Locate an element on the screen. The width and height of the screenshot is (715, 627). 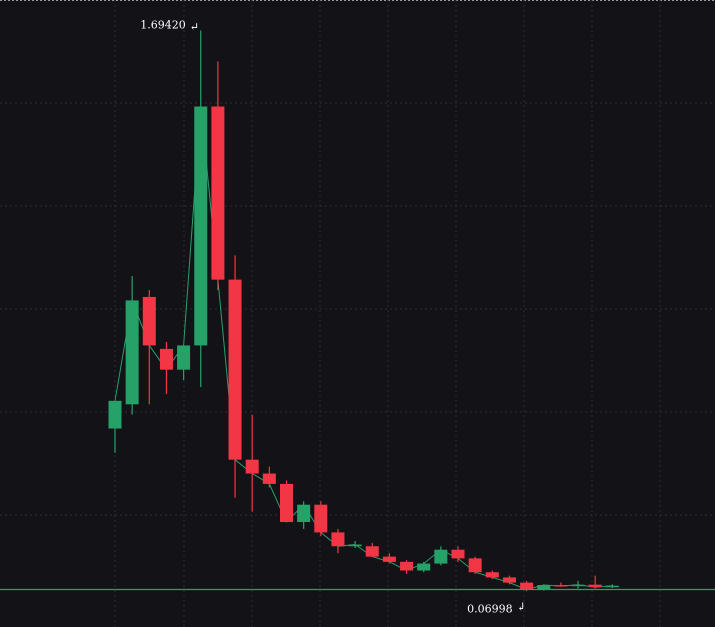
low-arrow-icon: ↲ is located at coordinates (521, 606).